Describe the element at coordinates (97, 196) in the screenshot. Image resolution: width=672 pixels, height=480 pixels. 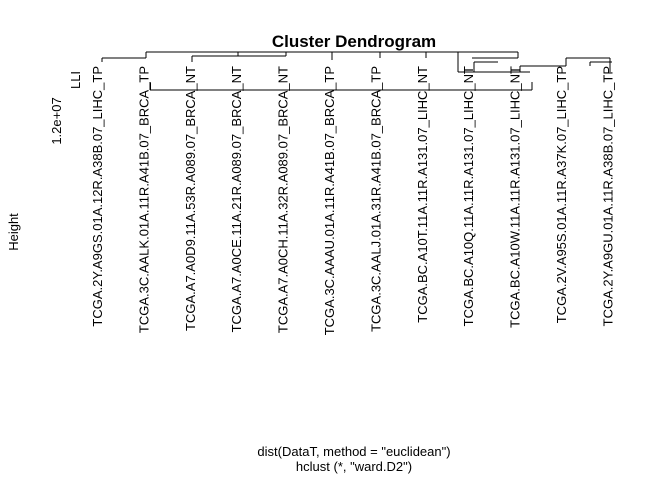
I see `leaf-label: TCGA.2Y.A9GS.01A.12R.A38B.07_LIHC_TP` at that location.